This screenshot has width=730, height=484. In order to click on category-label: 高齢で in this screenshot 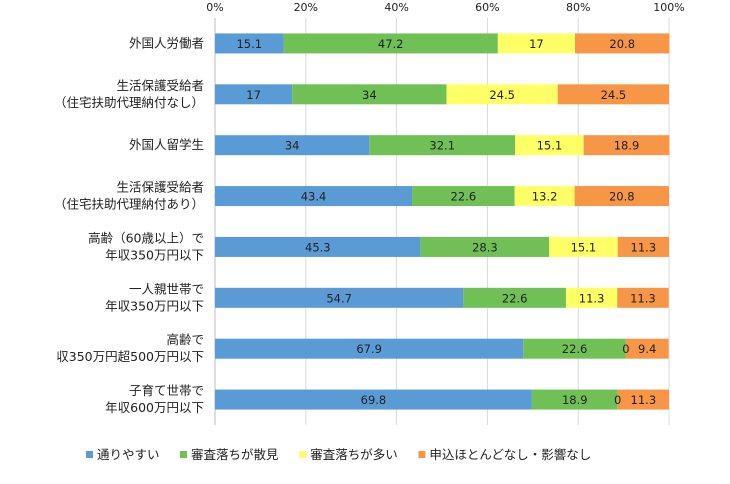, I will do `click(185, 339)`.